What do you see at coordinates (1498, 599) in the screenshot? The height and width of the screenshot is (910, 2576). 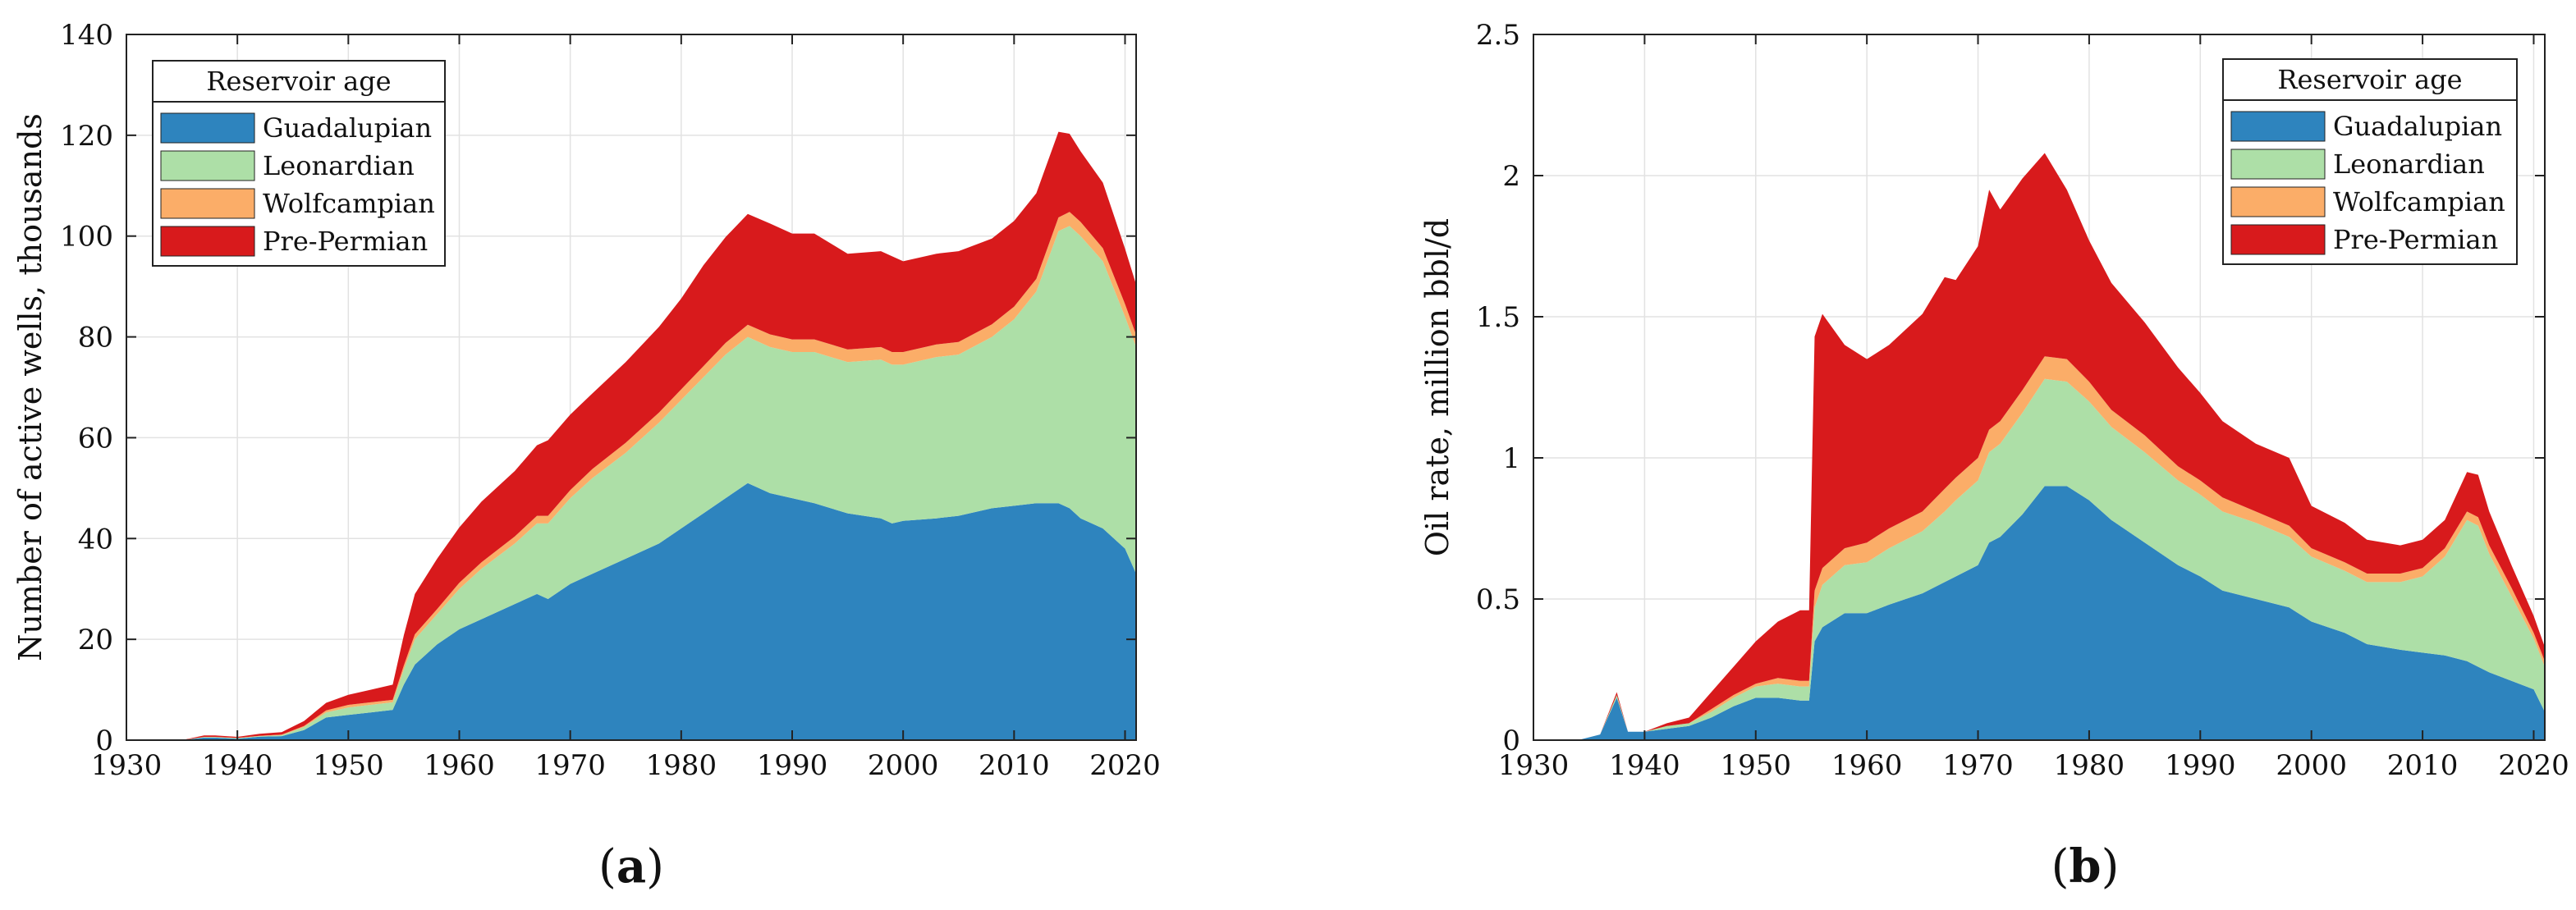 I see `y-tick-label: 0.5` at bounding box center [1498, 599].